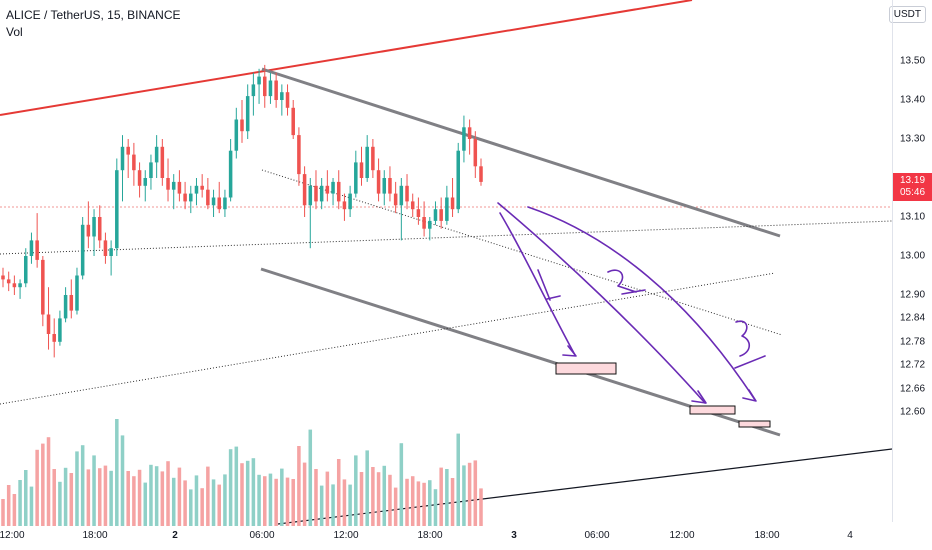 This screenshot has height=550, width=932. I want to click on currency-button: USDT, so click(907, 14).